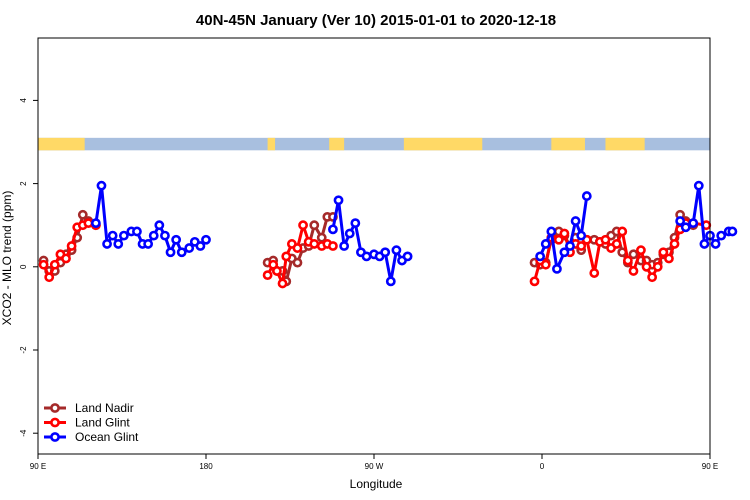 The width and height of the screenshot is (750, 500). I want to click on y-tick-label: -4, so click(23, 433).